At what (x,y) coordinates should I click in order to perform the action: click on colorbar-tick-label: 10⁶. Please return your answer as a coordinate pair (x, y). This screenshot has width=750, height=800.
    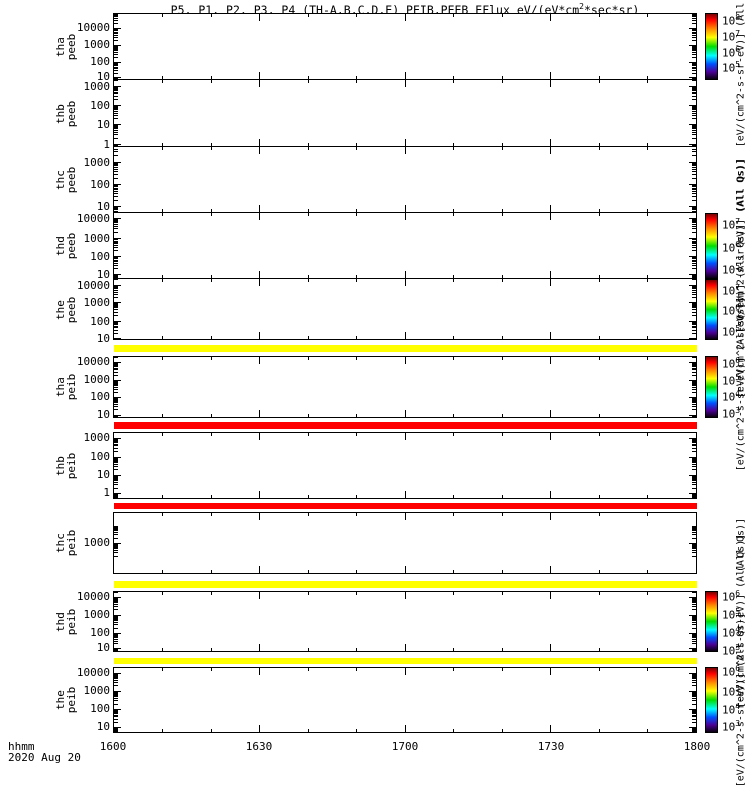
    Looking at the image, I should click on (731, 363).